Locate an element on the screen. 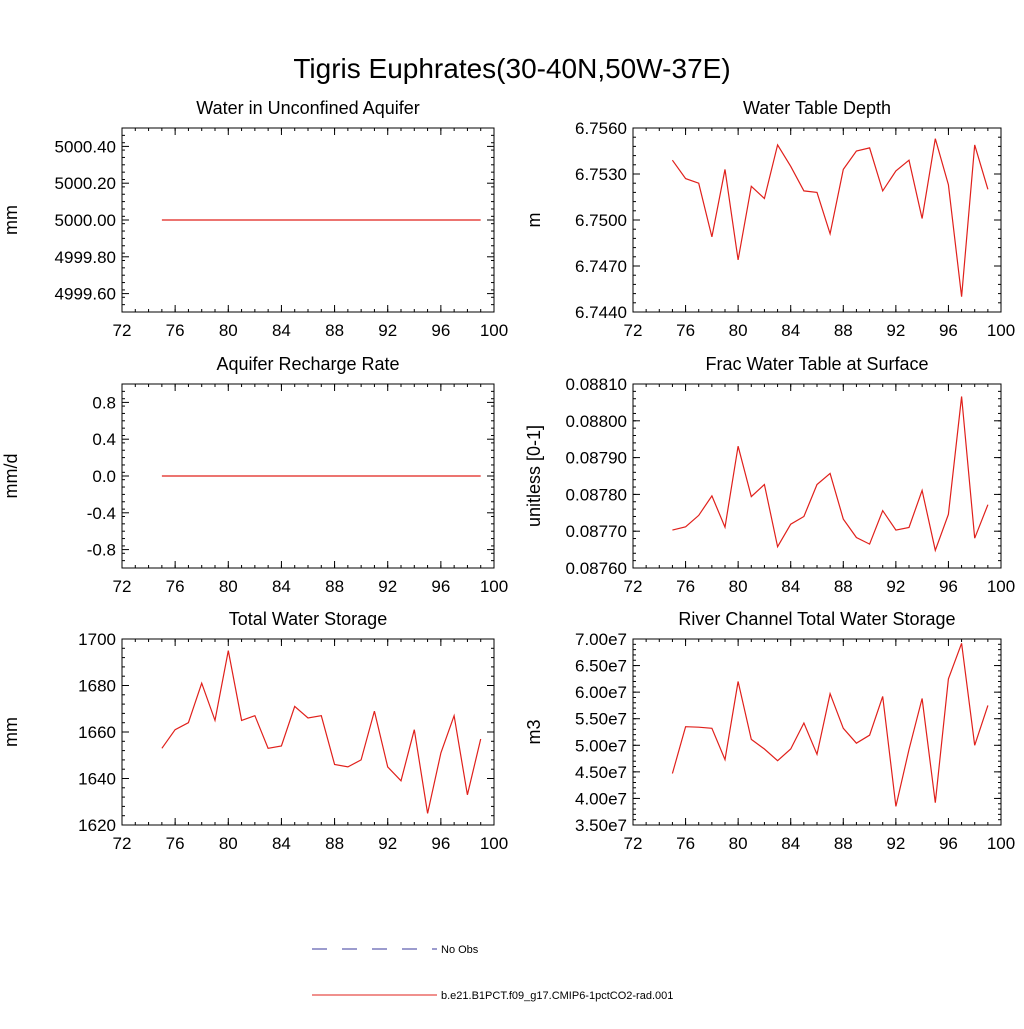 This screenshot has width=1024, height=1029. y-tick-label: 5000.40 is located at coordinates (85, 146).